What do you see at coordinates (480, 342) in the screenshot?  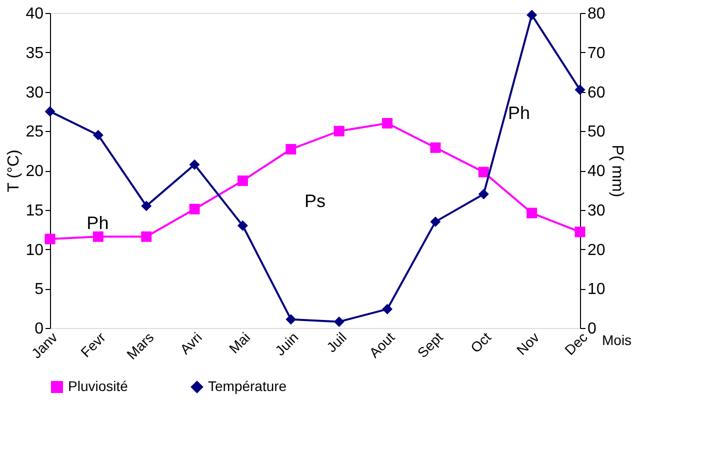 I see `x-tick-label: Oct` at bounding box center [480, 342].